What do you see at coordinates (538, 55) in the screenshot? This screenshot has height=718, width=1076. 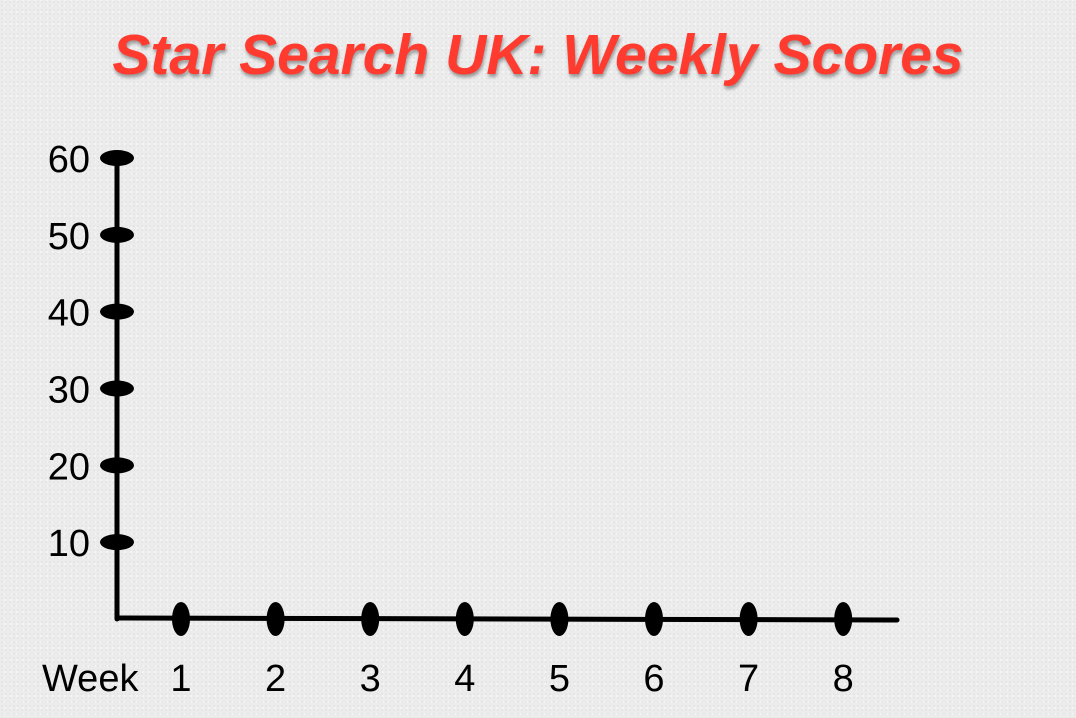 I see `chart-title: Star Search UK: Weekly Scores` at bounding box center [538, 55].